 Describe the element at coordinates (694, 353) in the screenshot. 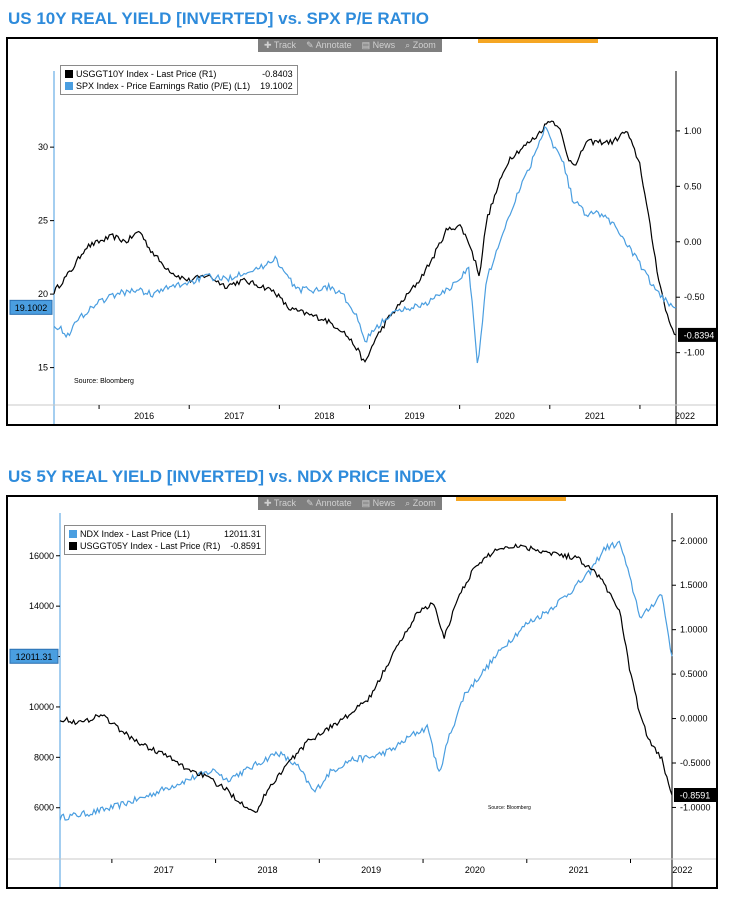

I see `right-tick-label: -1.00` at that location.